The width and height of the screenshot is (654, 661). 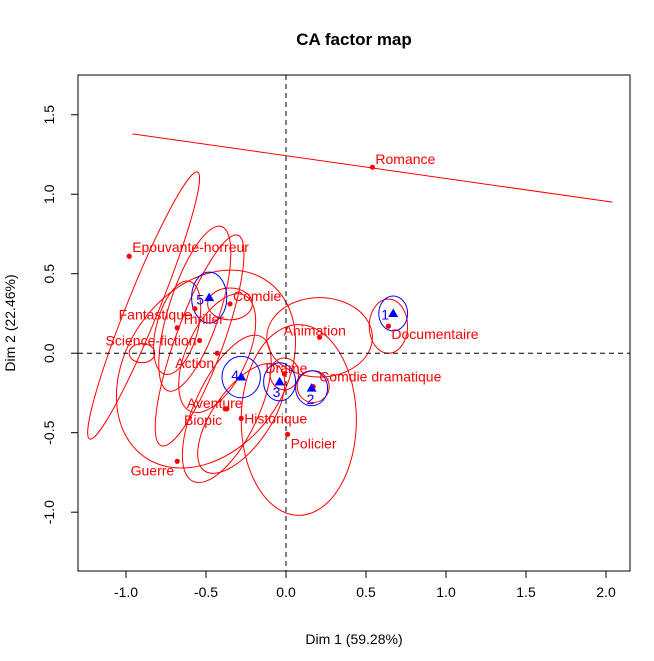 I want to click on point-drame, so click(x=284, y=374).